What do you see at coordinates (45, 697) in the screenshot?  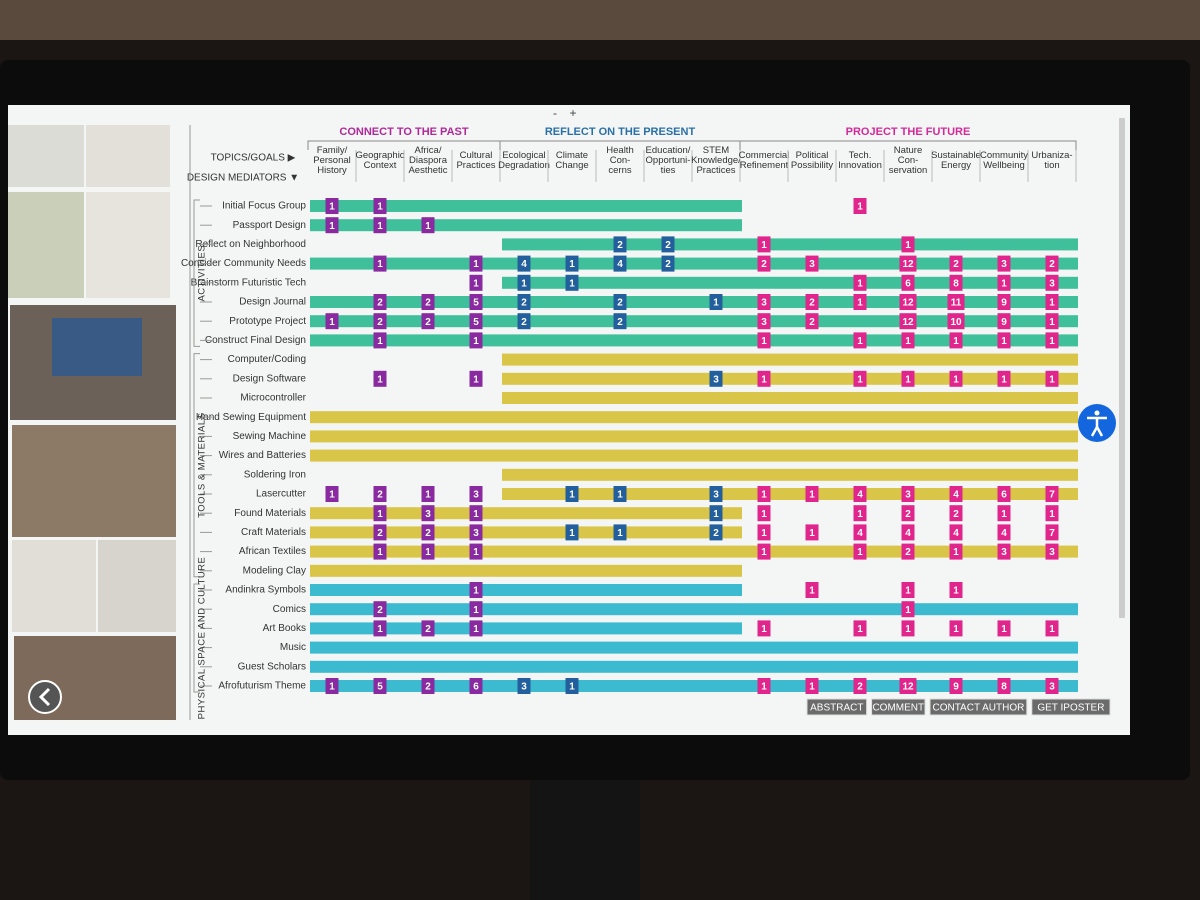 I see `back-button` at bounding box center [45, 697].